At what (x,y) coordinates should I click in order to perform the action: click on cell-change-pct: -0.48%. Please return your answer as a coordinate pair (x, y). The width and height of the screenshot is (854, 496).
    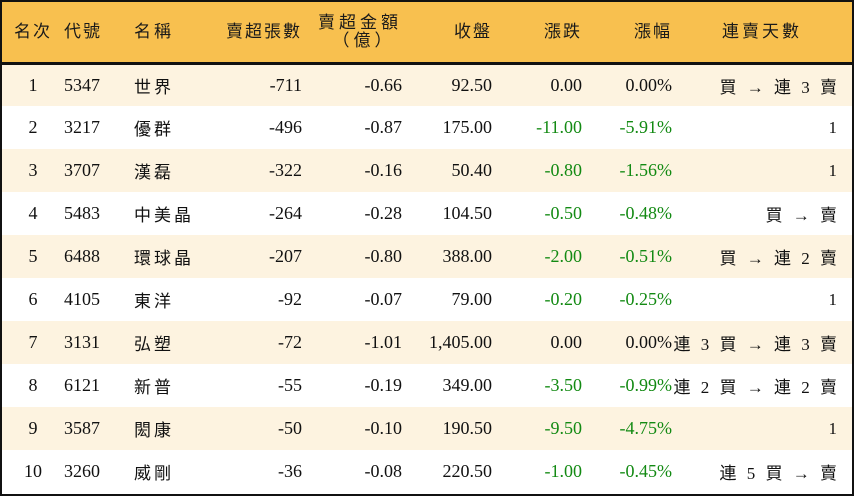
    Looking at the image, I should click on (646, 213).